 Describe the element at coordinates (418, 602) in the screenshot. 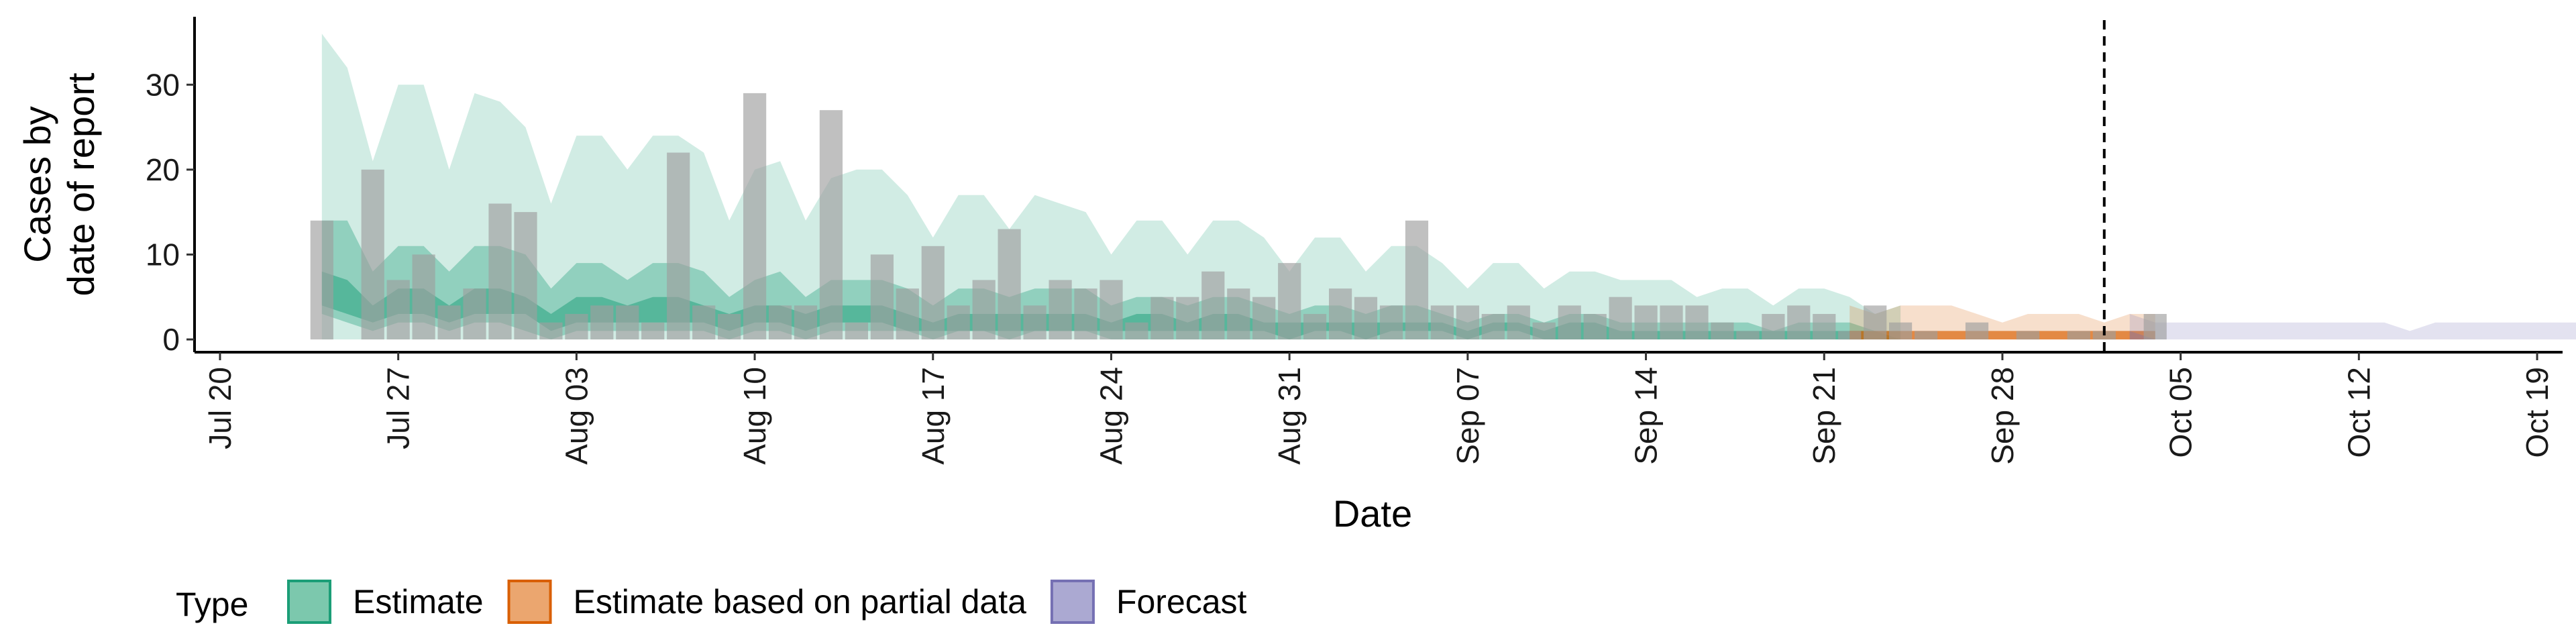

I see `legend-label-estimate: Estimate` at that location.